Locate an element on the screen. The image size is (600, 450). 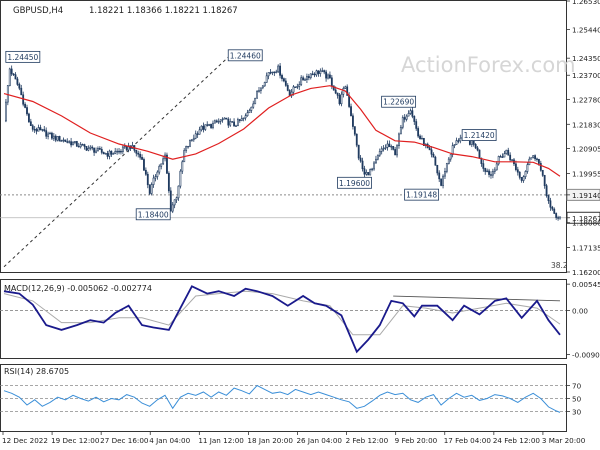
macd-line is located at coordinates (282, 319).